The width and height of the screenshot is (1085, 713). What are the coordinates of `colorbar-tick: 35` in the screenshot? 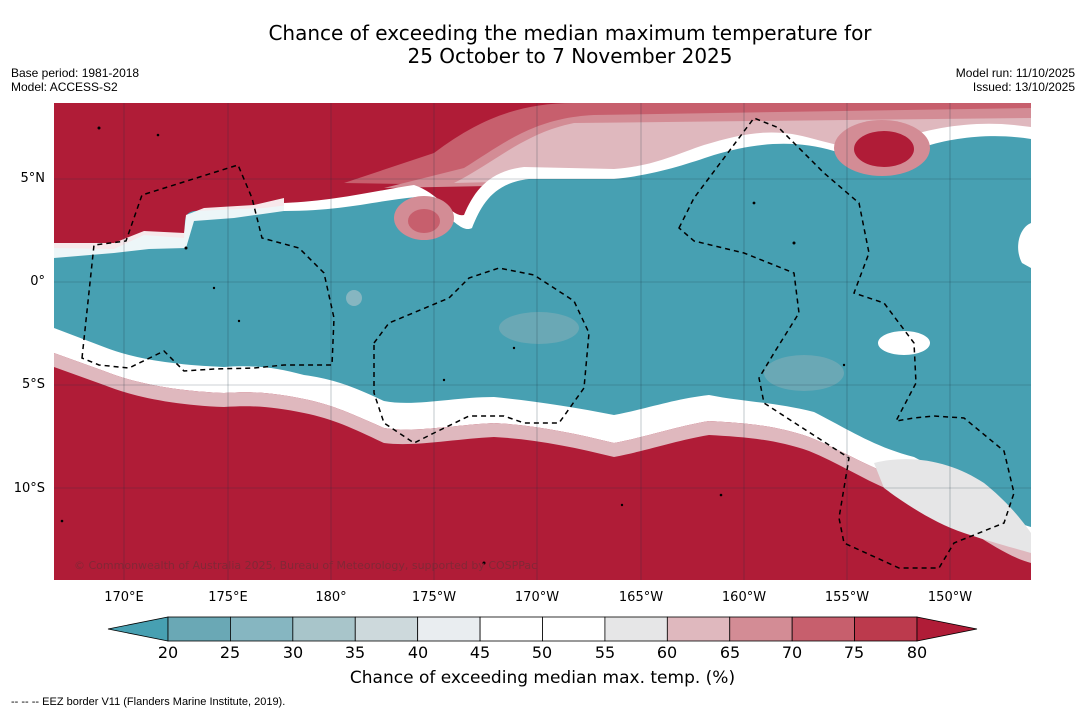 It's located at (355, 652).